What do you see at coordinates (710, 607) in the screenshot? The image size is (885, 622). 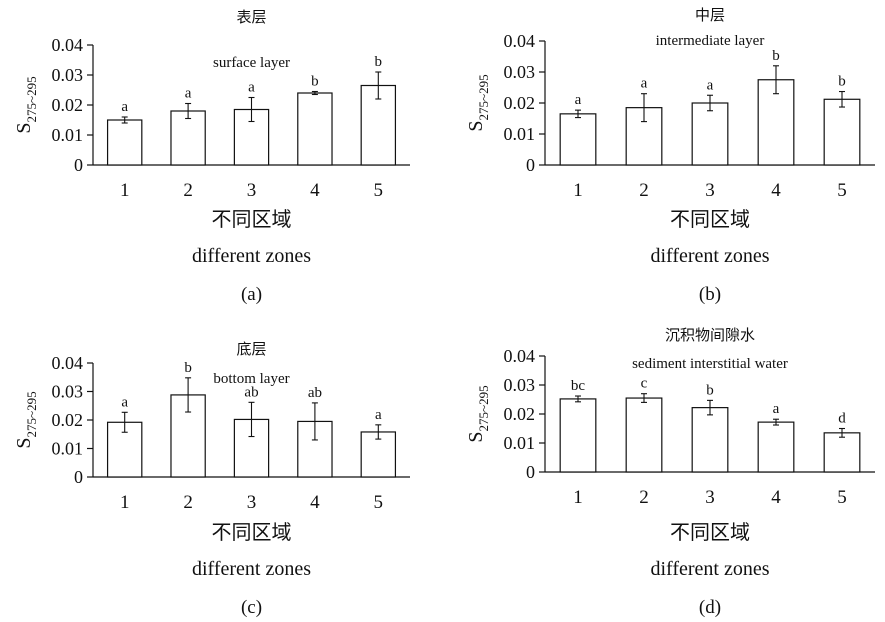 I see `panel-label: (d)` at bounding box center [710, 607].